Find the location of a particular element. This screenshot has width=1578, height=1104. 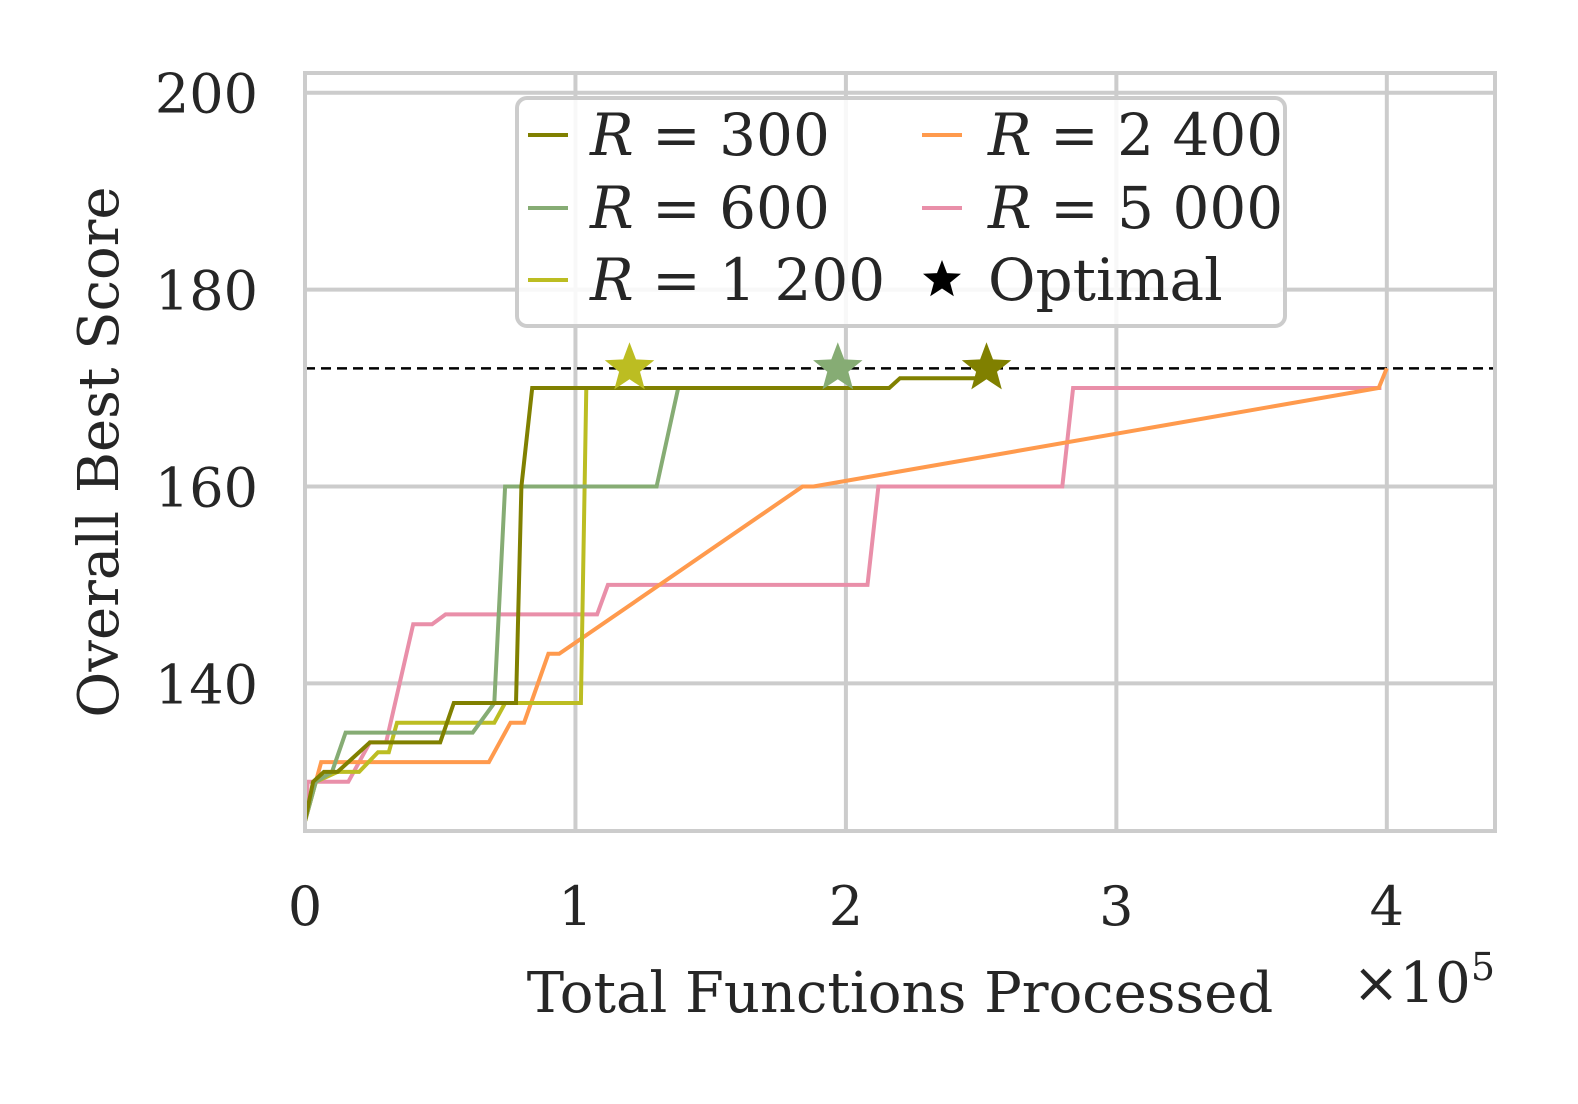

x-tick-label: 0 is located at coordinates (305, 906).